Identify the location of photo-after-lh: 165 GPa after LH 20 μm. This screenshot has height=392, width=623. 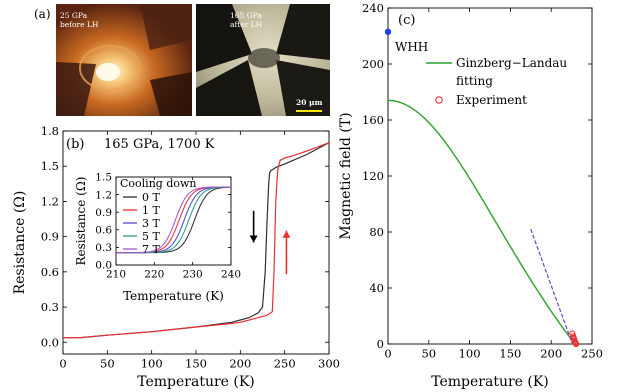
(263, 60).